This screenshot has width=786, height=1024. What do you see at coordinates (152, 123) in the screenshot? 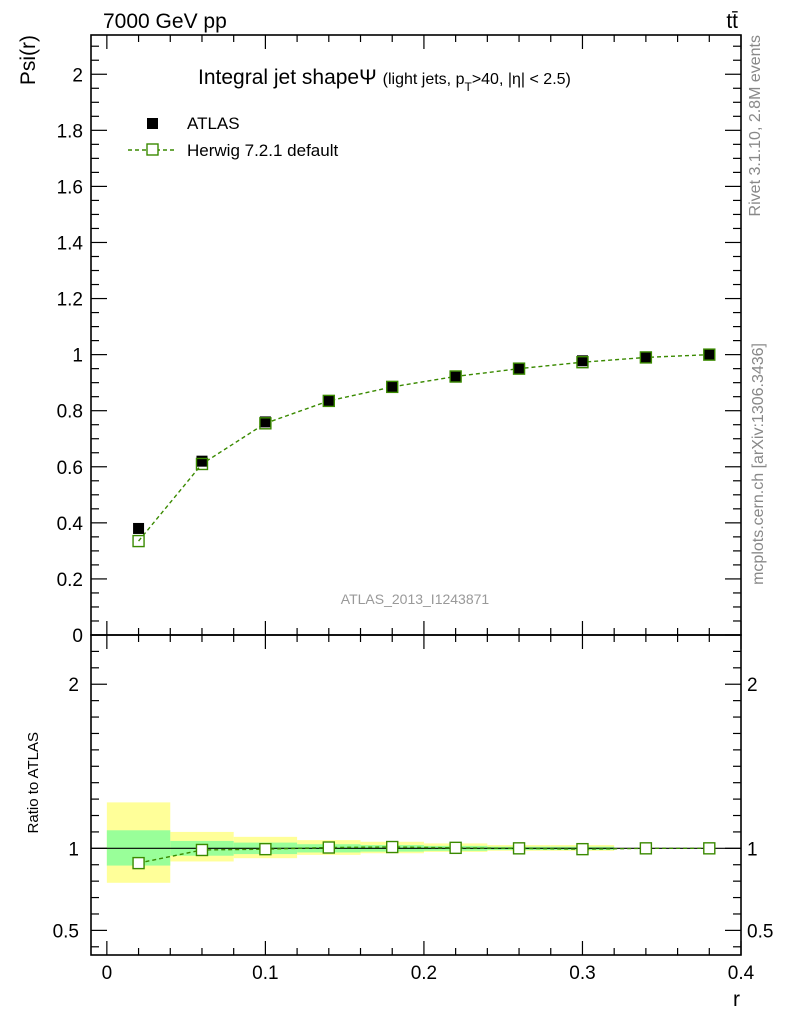
I see `legend-atlas-marker` at bounding box center [152, 123].